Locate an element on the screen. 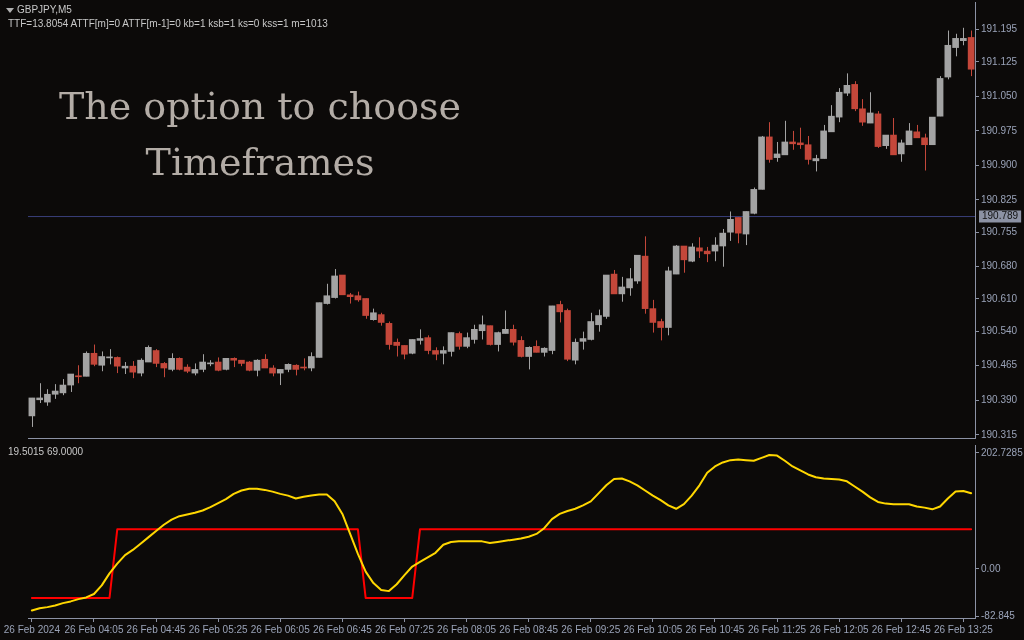 Image resolution: width=1024 pixels, height=640 pixels. y-tick-label: 190.390 is located at coordinates (999, 399).